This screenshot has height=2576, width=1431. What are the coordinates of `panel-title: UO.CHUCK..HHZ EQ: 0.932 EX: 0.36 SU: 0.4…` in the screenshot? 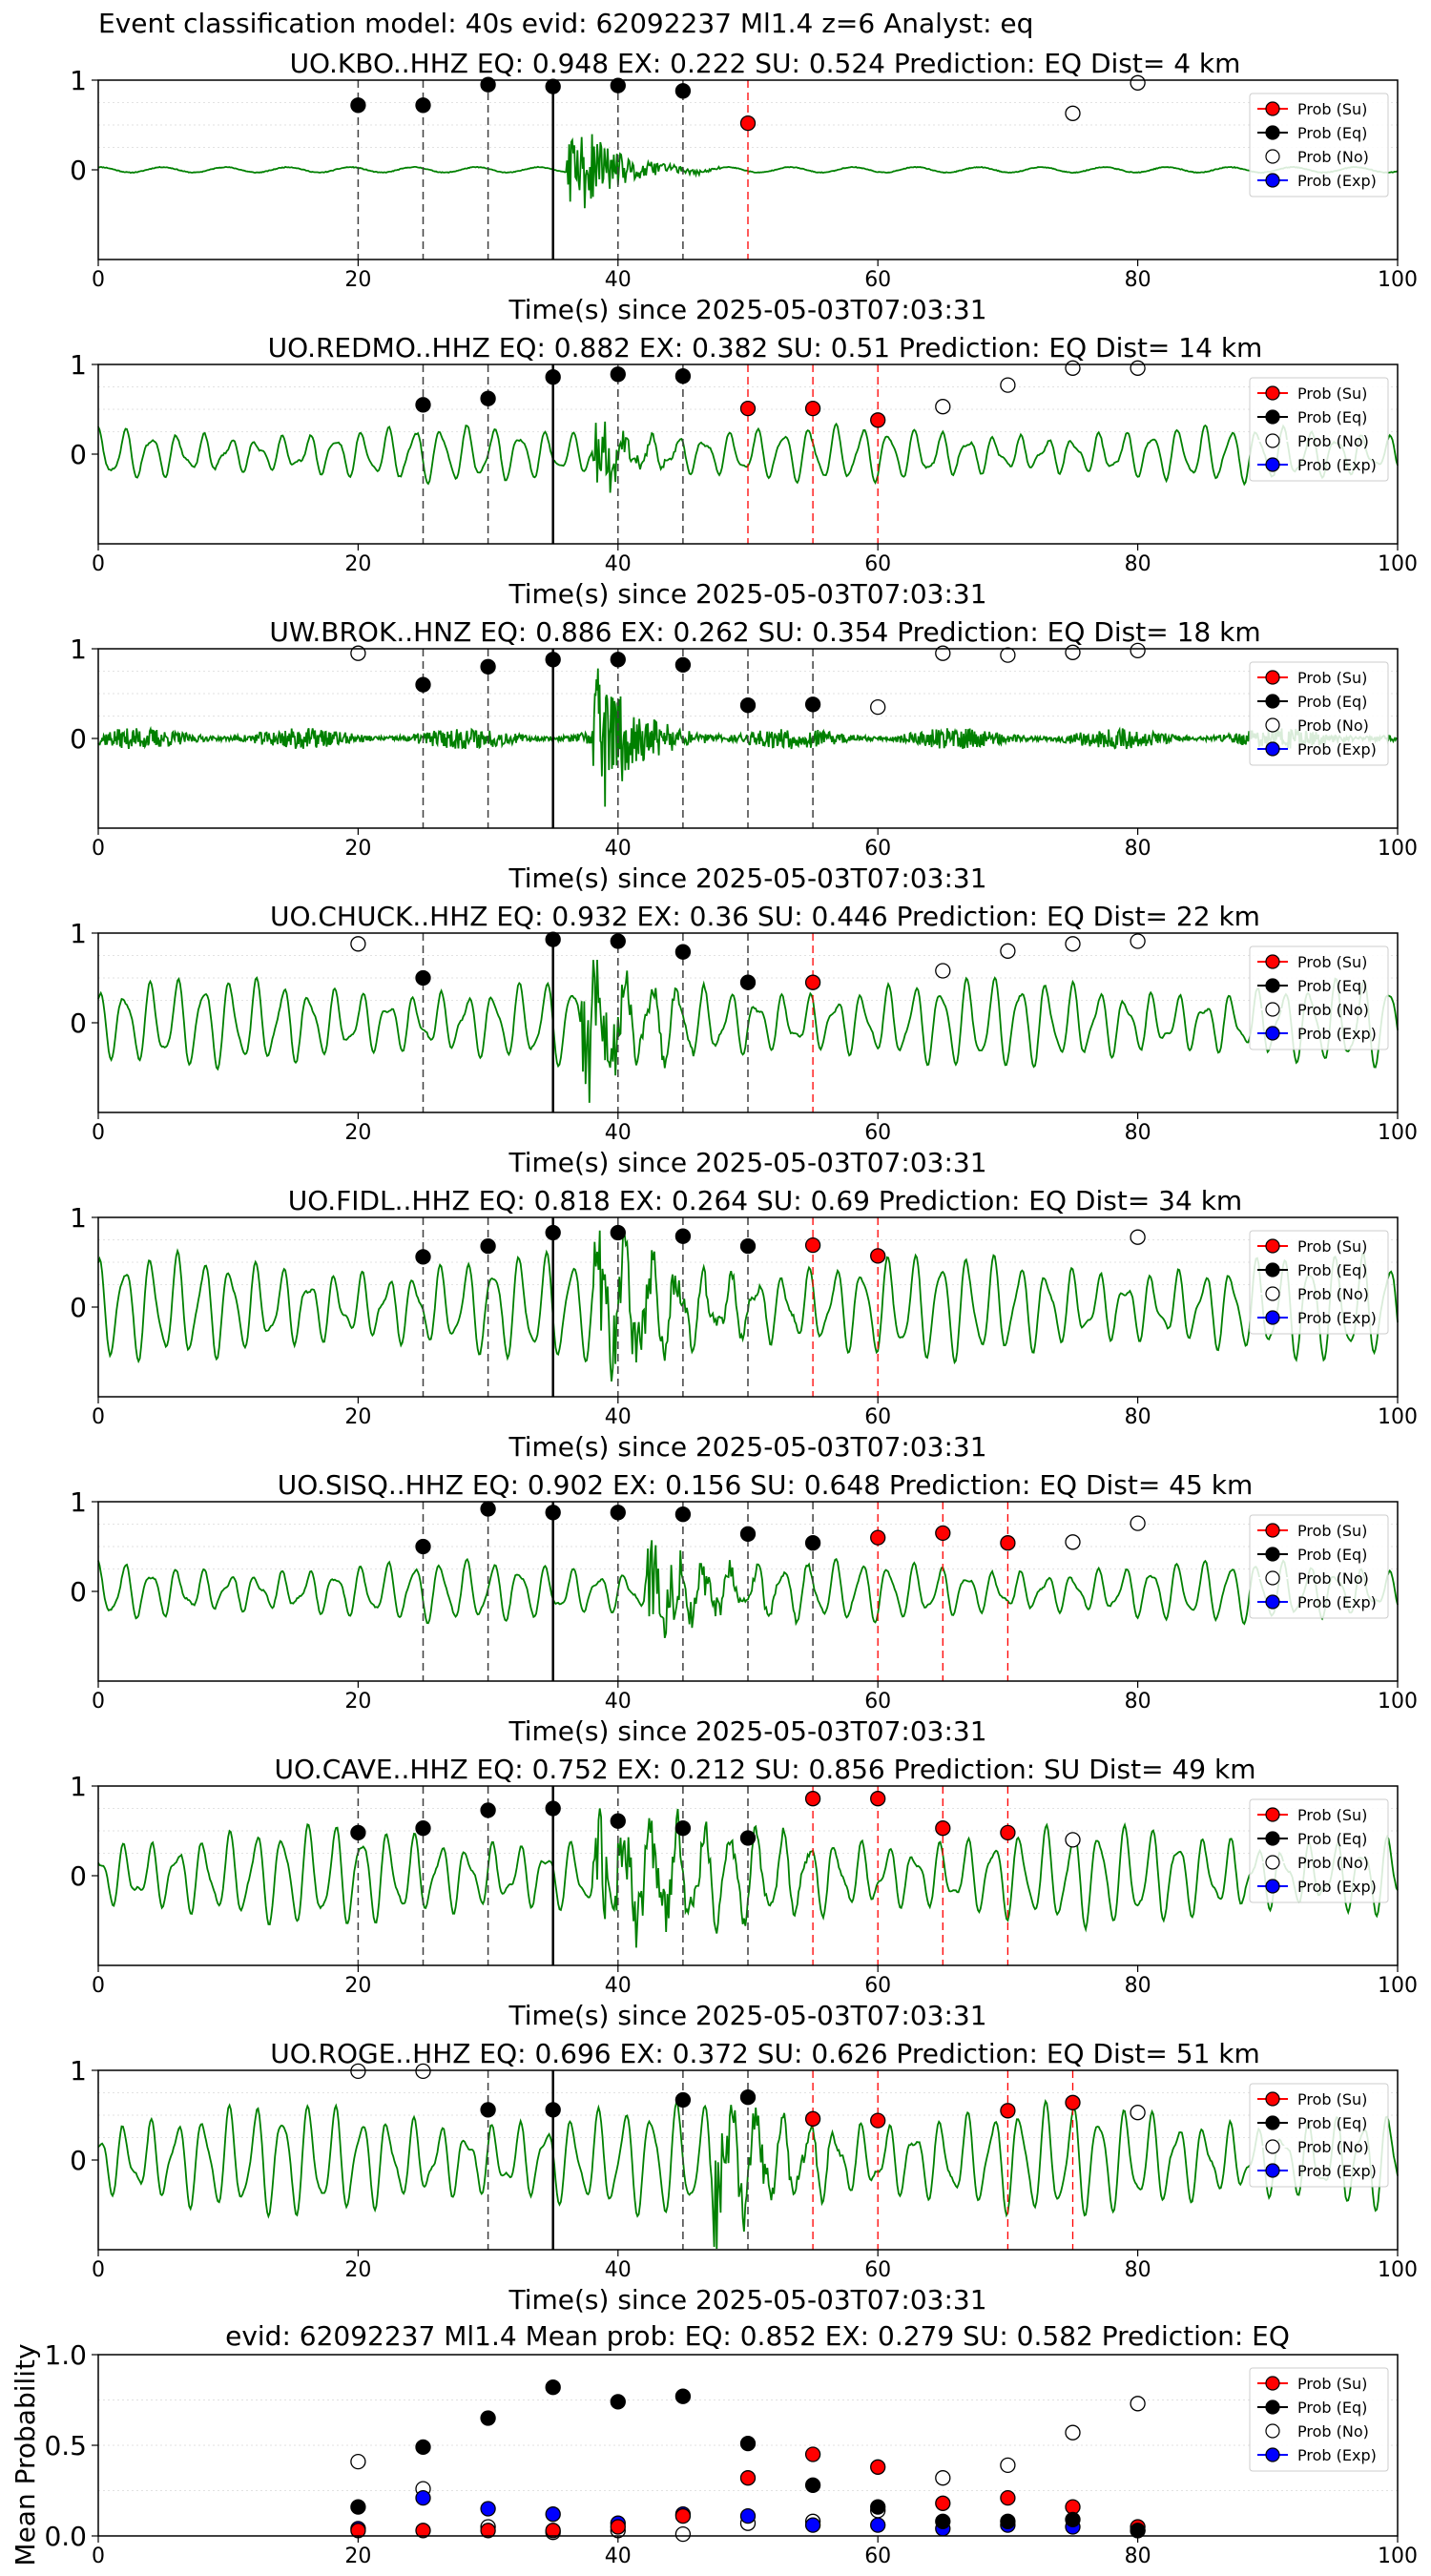 It's located at (765, 916).